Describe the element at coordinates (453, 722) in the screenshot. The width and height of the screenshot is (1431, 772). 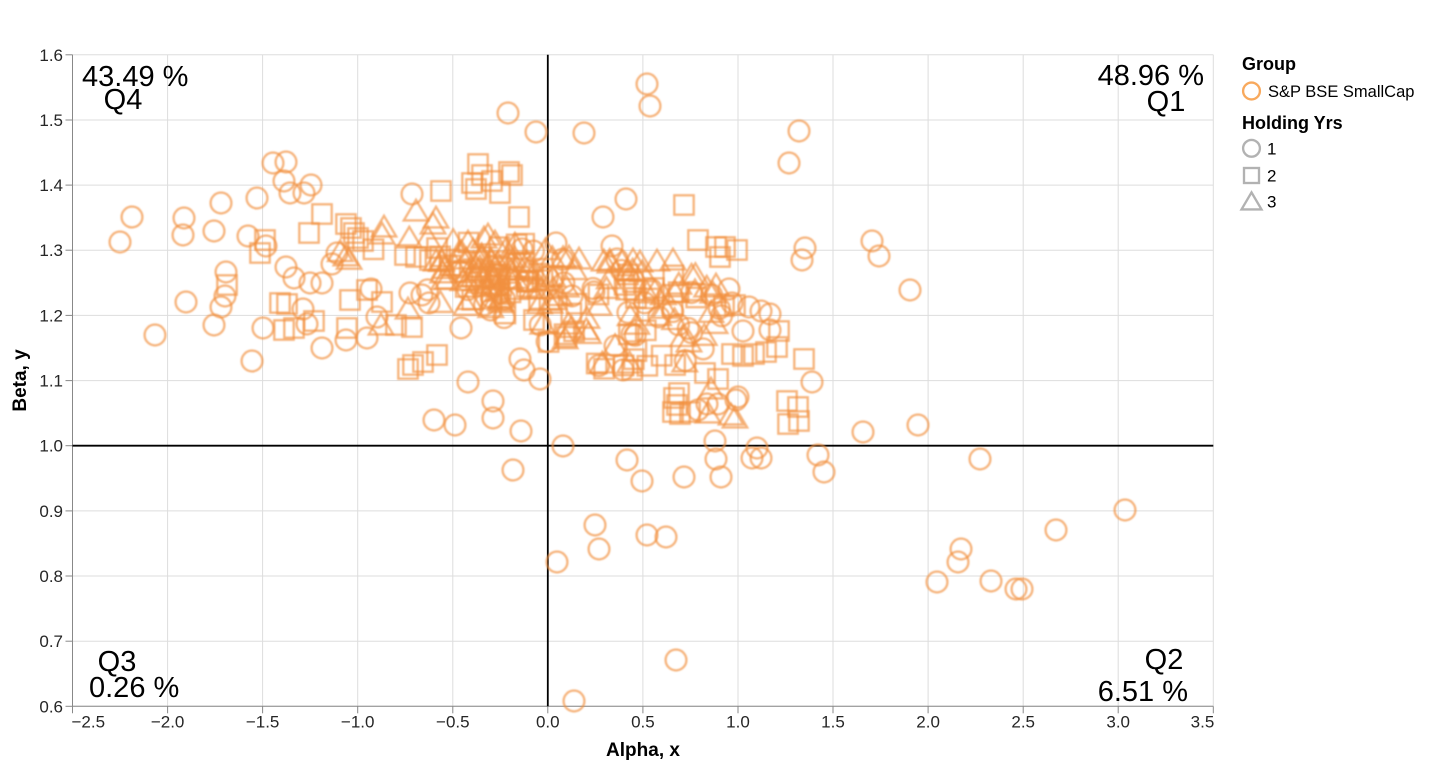
I see `svg-text: −0.5` at that location.